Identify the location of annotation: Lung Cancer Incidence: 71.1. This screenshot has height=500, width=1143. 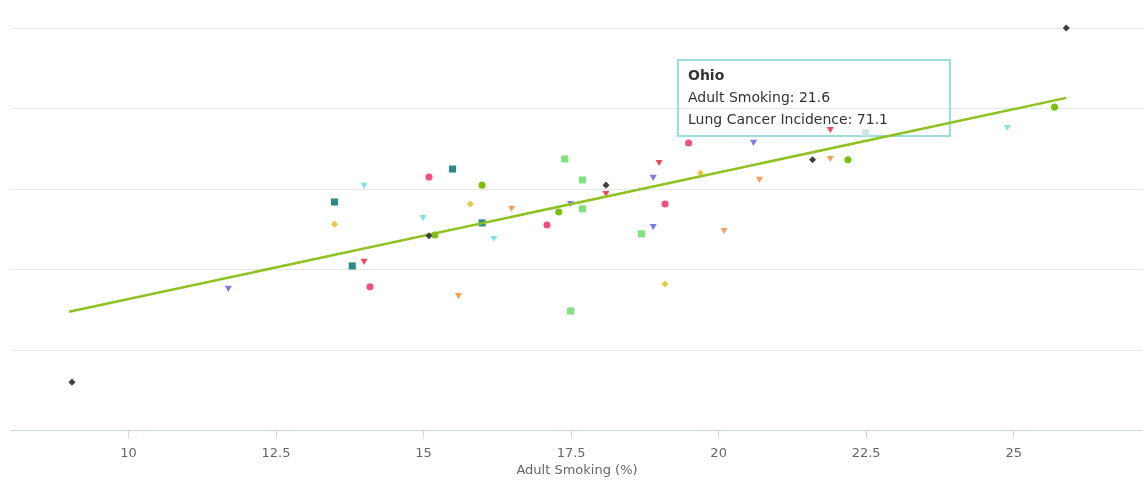
(788, 119).